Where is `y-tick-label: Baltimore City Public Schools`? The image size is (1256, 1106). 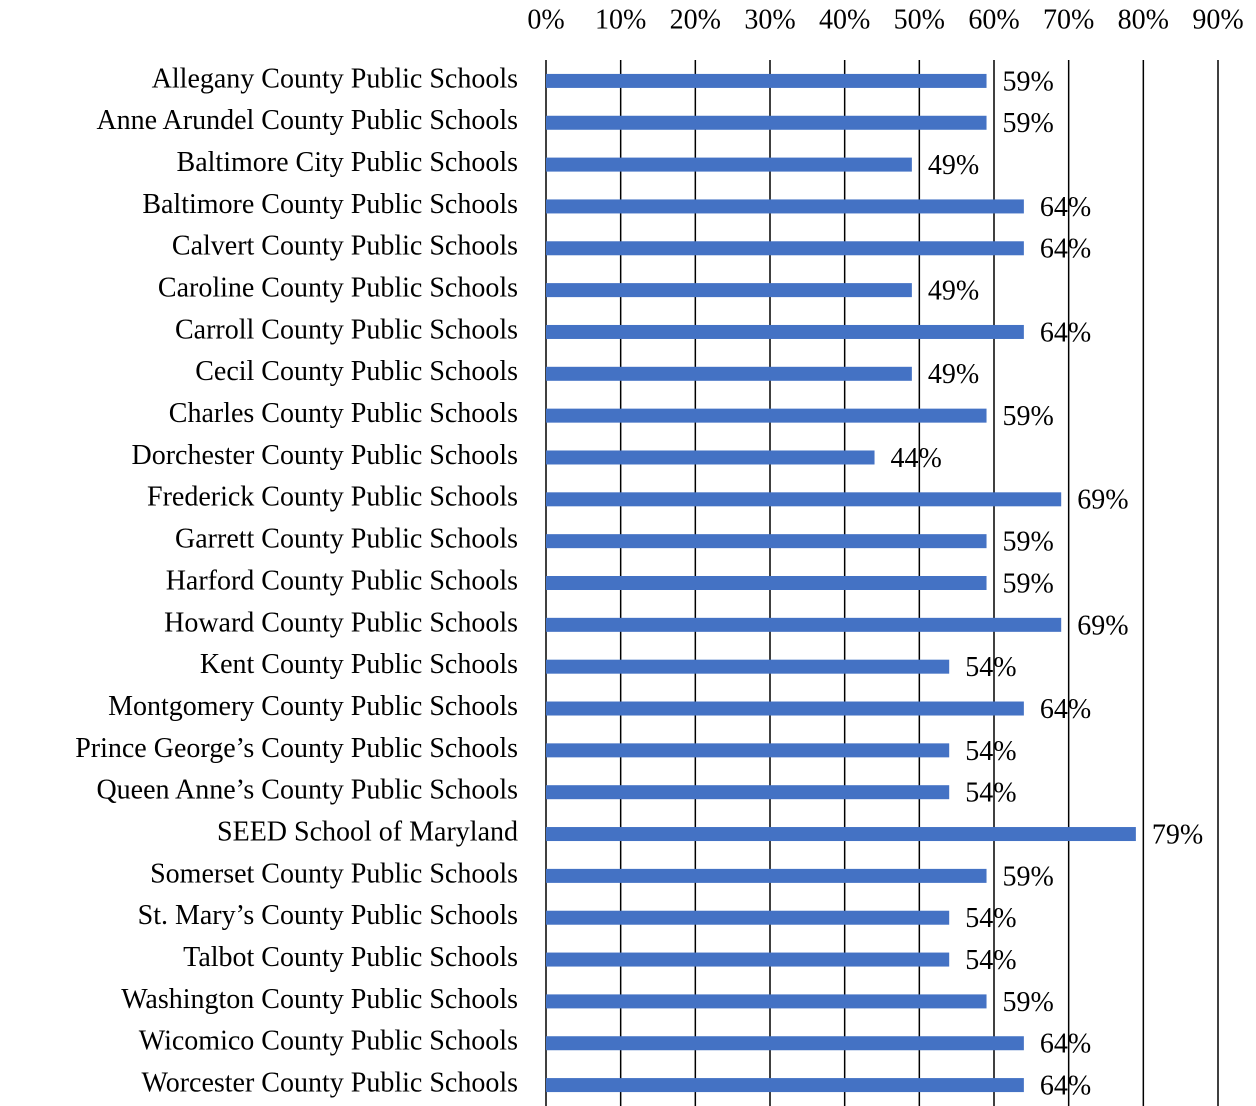
y-tick-label: Baltimore City Public Schools is located at coordinates (347, 162).